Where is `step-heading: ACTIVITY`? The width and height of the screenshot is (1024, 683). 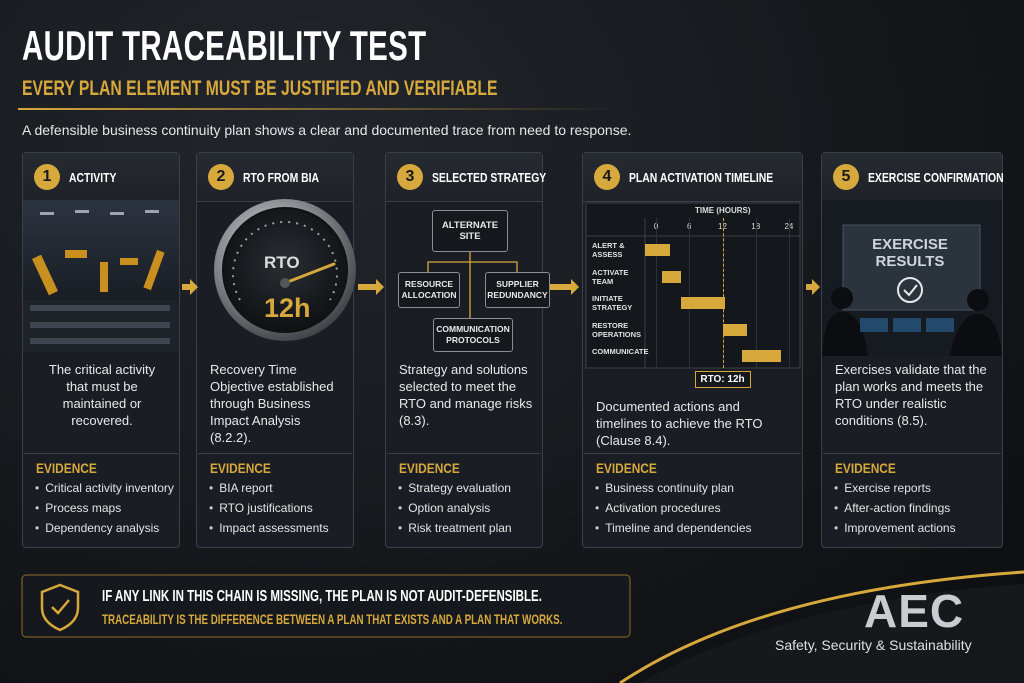
step-heading: ACTIVITY is located at coordinates (93, 177).